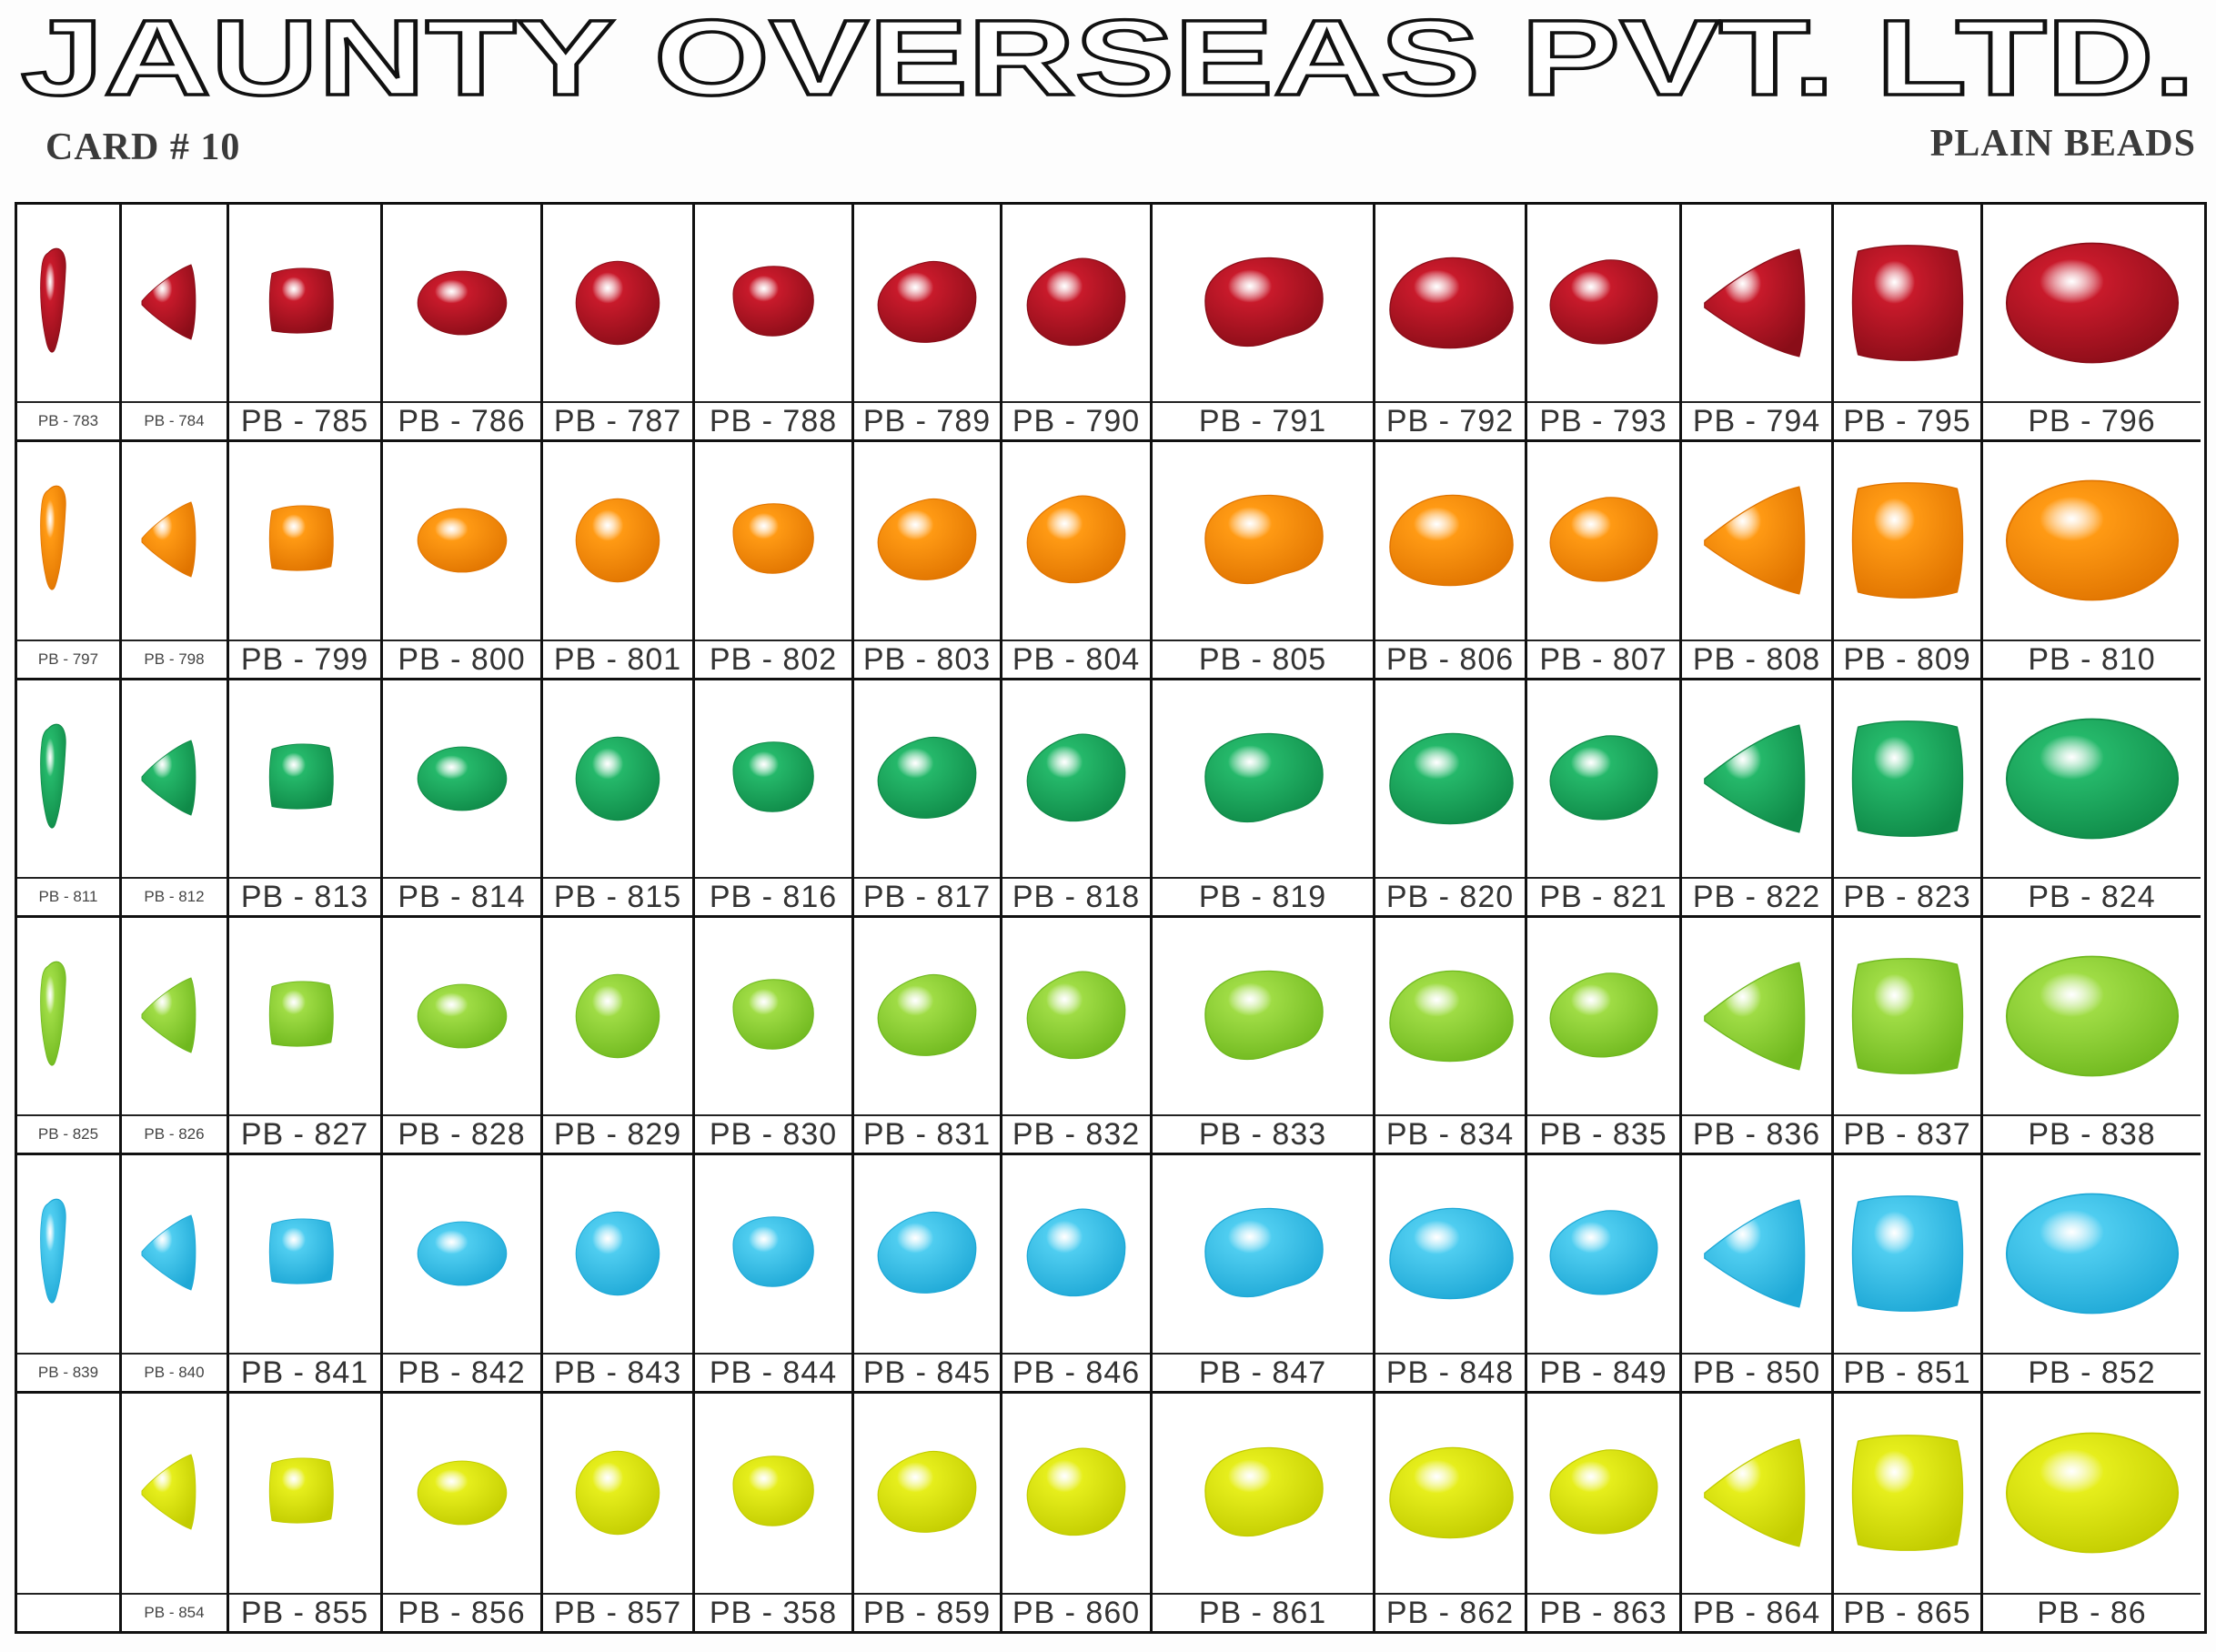  Describe the element at coordinates (175, 799) in the screenshot. I see `bead-cell: PB - 812` at that location.